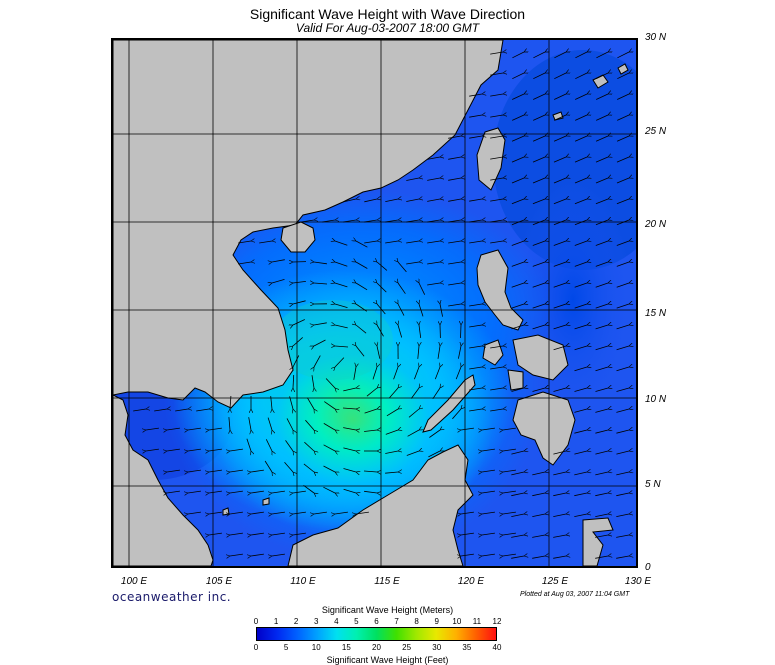 The image size is (775, 665). What do you see at coordinates (653, 484) in the screenshot?
I see `lat-label-5n: 5 N` at bounding box center [653, 484].